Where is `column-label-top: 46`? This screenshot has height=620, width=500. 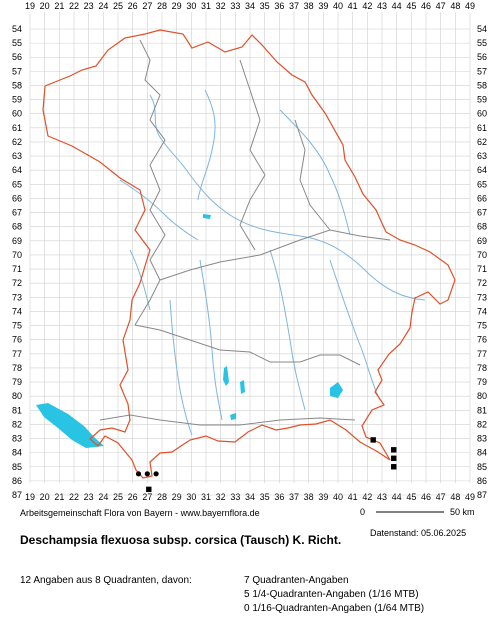 column-label-top: 46 is located at coordinates (426, 6).